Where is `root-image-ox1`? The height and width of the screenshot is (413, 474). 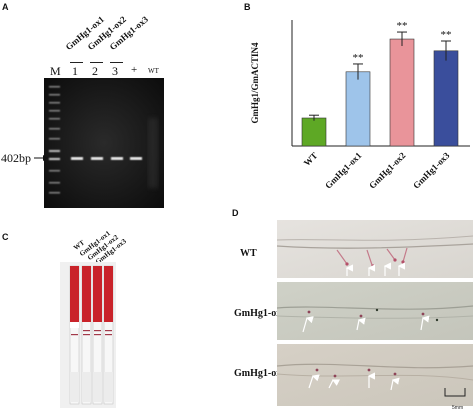
root-image-ox1 is located at coordinates (375, 311).